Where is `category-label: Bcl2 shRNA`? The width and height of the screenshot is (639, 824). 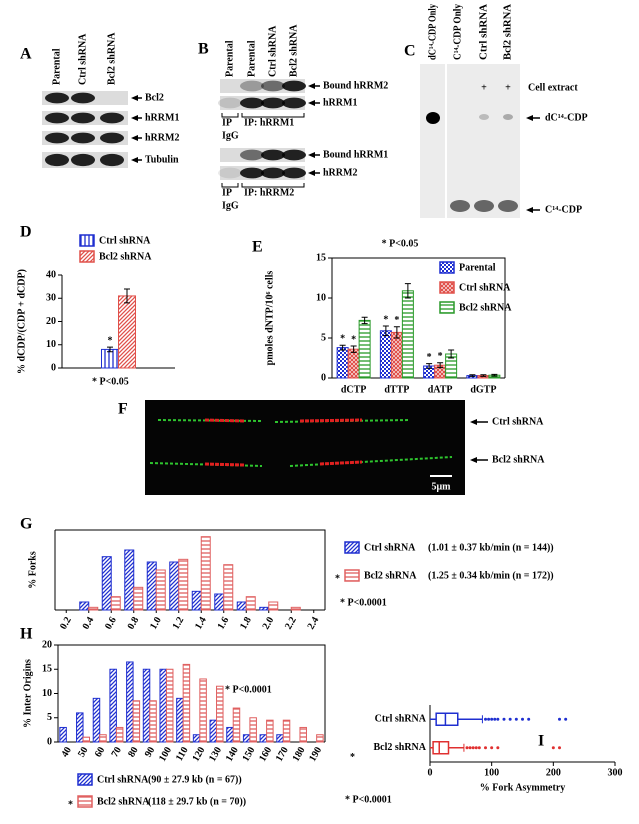 category-label: Bcl2 shRNA is located at coordinates (399, 747).